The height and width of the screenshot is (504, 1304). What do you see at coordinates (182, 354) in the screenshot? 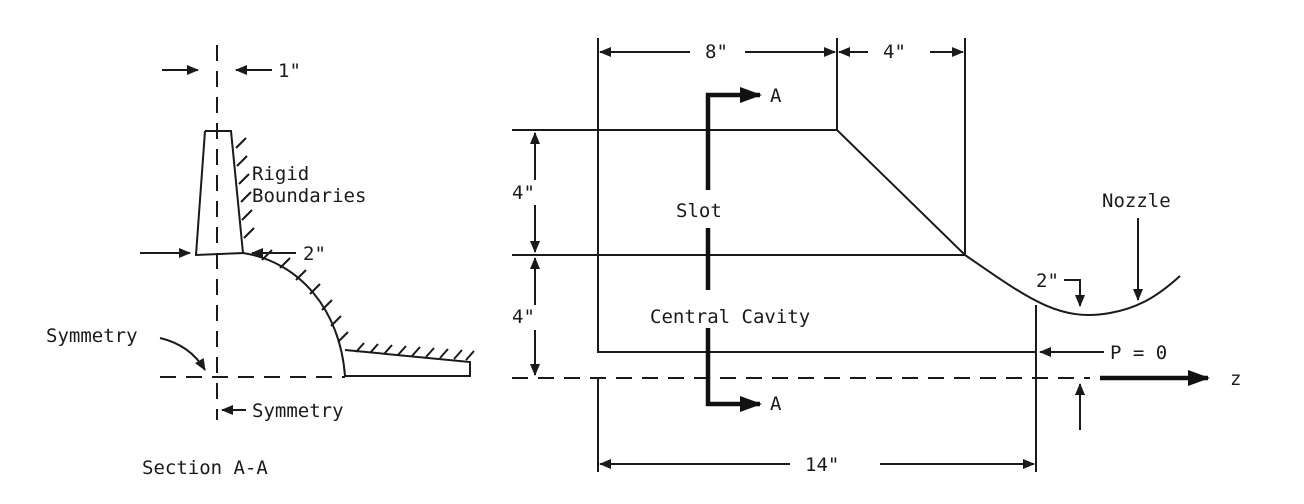
I see `symmetry-leader-left` at bounding box center [182, 354].